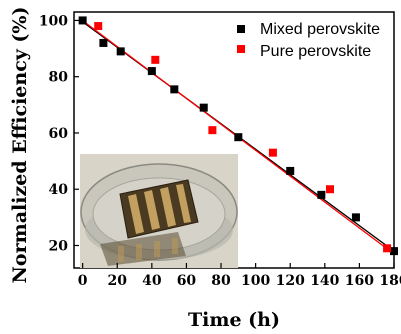 This screenshot has width=401, height=334. Describe the element at coordinates (255, 281) in the screenshot. I see `x-tick-label: 100` at that location.